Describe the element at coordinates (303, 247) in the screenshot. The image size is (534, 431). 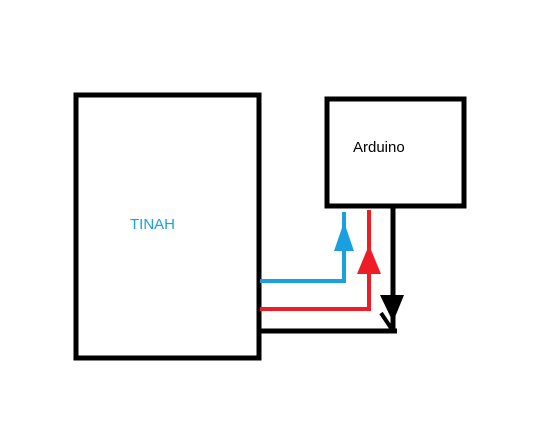
I see `blue-wire` at that location.